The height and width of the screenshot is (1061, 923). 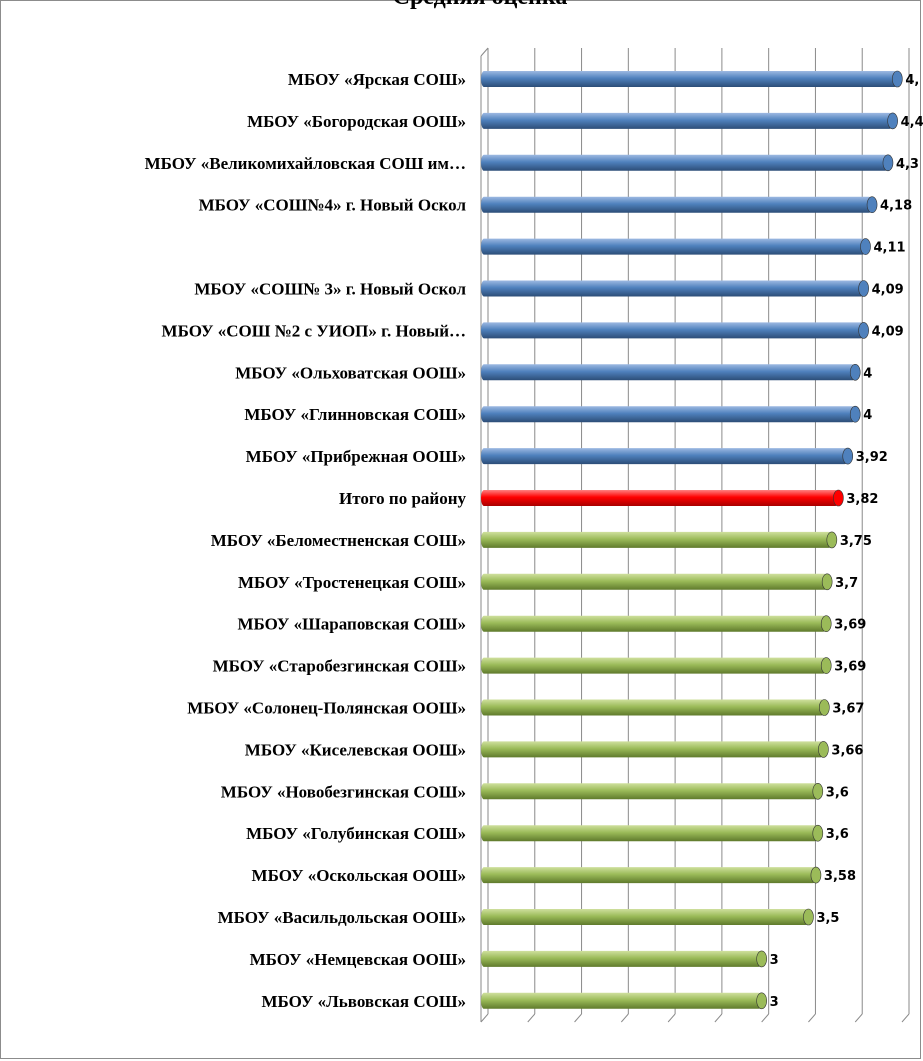 What do you see at coordinates (862, 499) in the screenshot?
I see `value-label: 3,82` at bounding box center [862, 499].